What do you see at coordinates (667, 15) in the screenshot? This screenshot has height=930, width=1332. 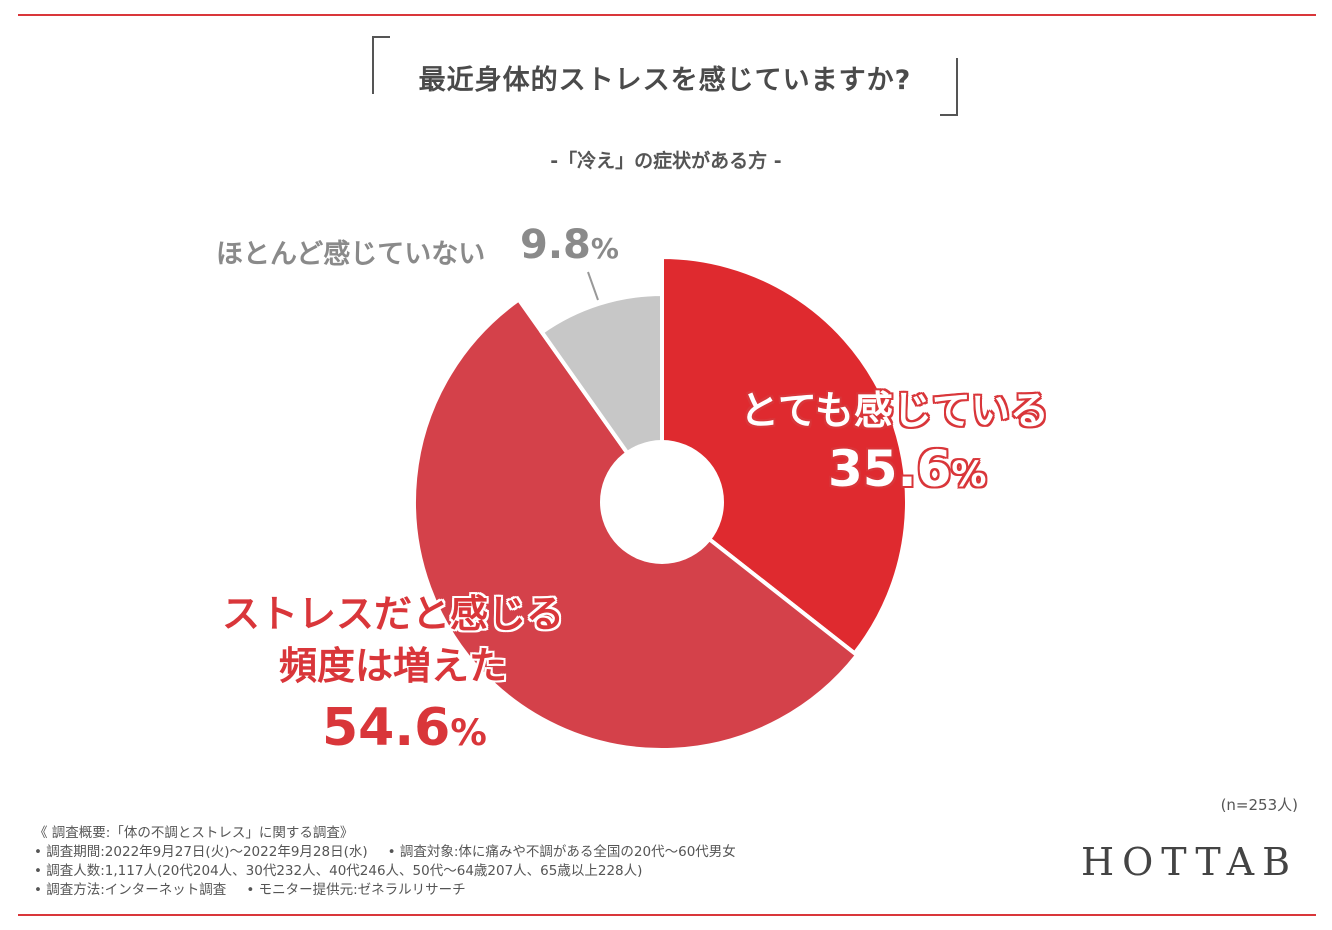 I see `top-rule` at bounding box center [667, 15].